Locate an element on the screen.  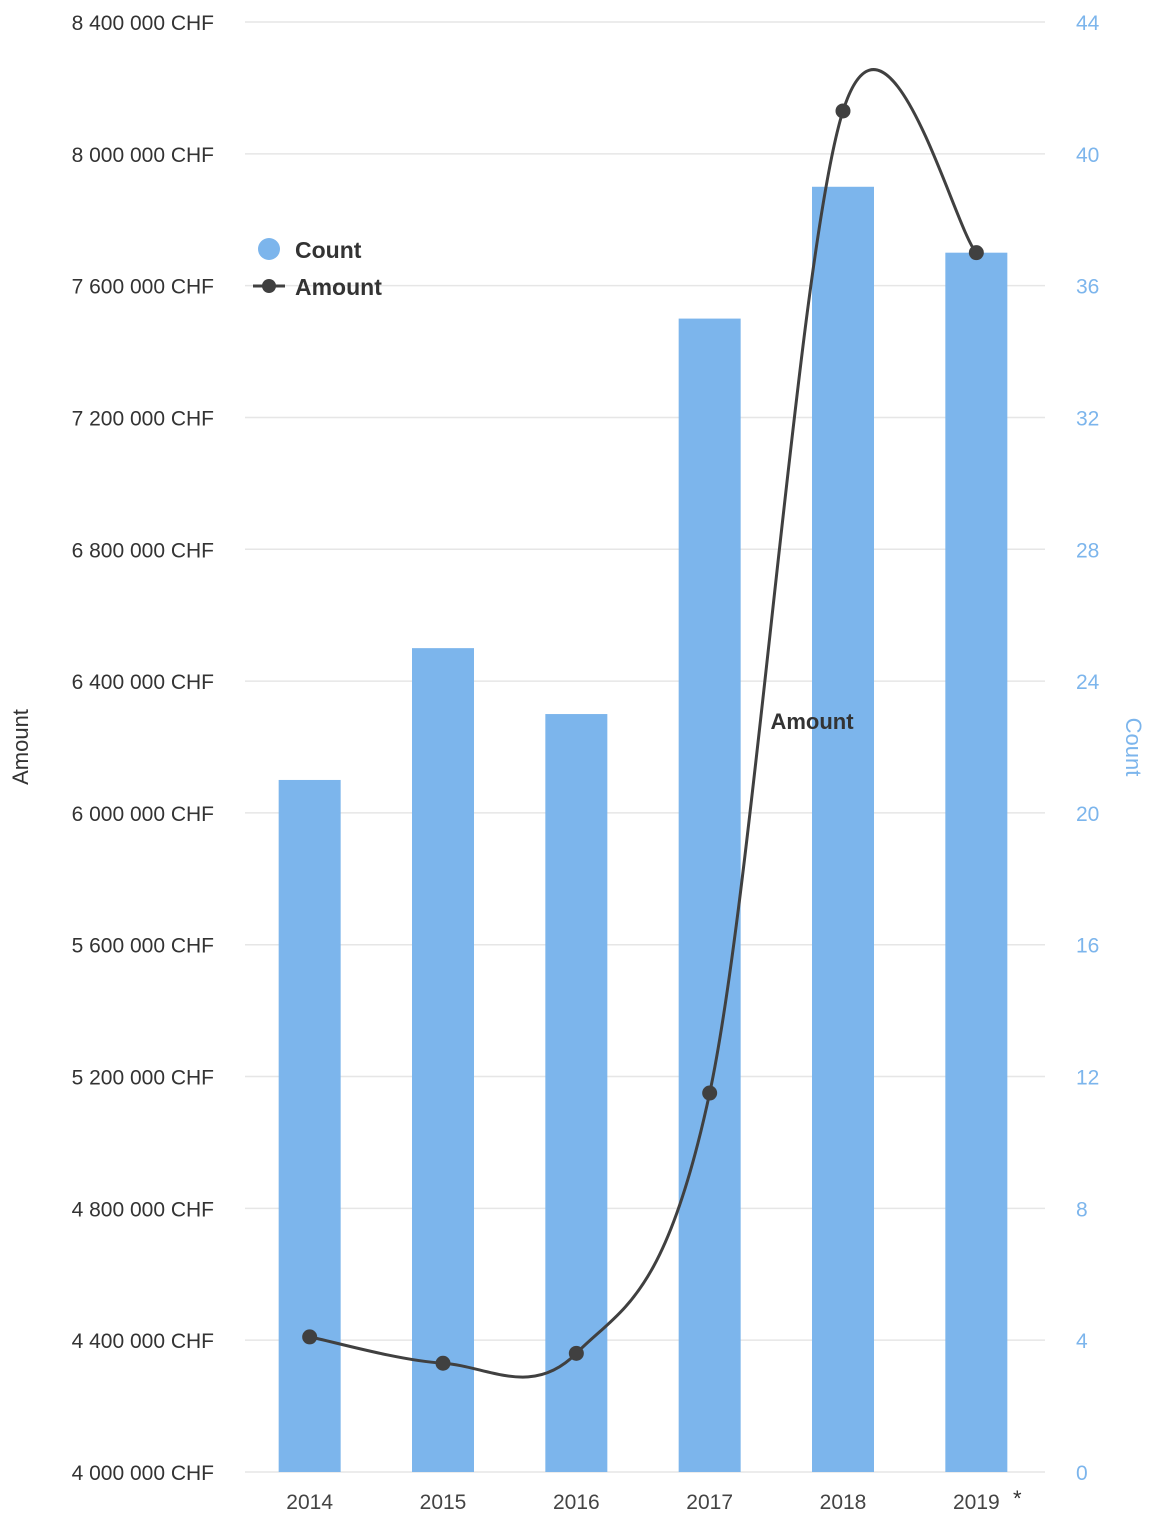
left-tick-label: 5 600 000 CHF is located at coordinates (143, 946).